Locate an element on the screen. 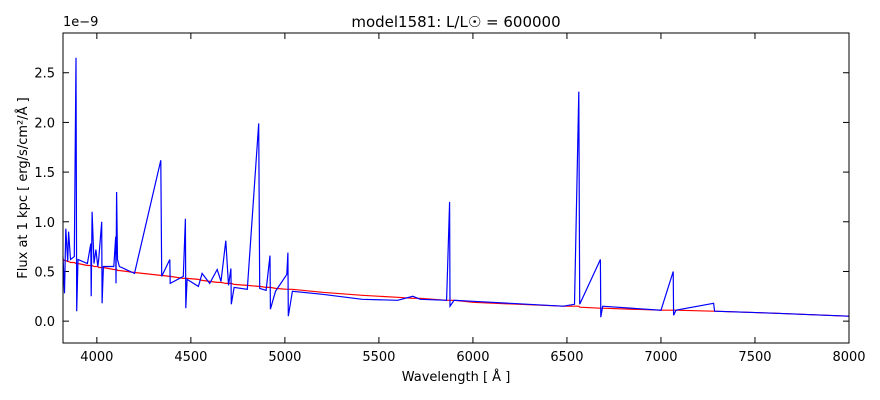 The height and width of the screenshot is (400, 880). x-tick-label: 5000 is located at coordinates (284, 357).